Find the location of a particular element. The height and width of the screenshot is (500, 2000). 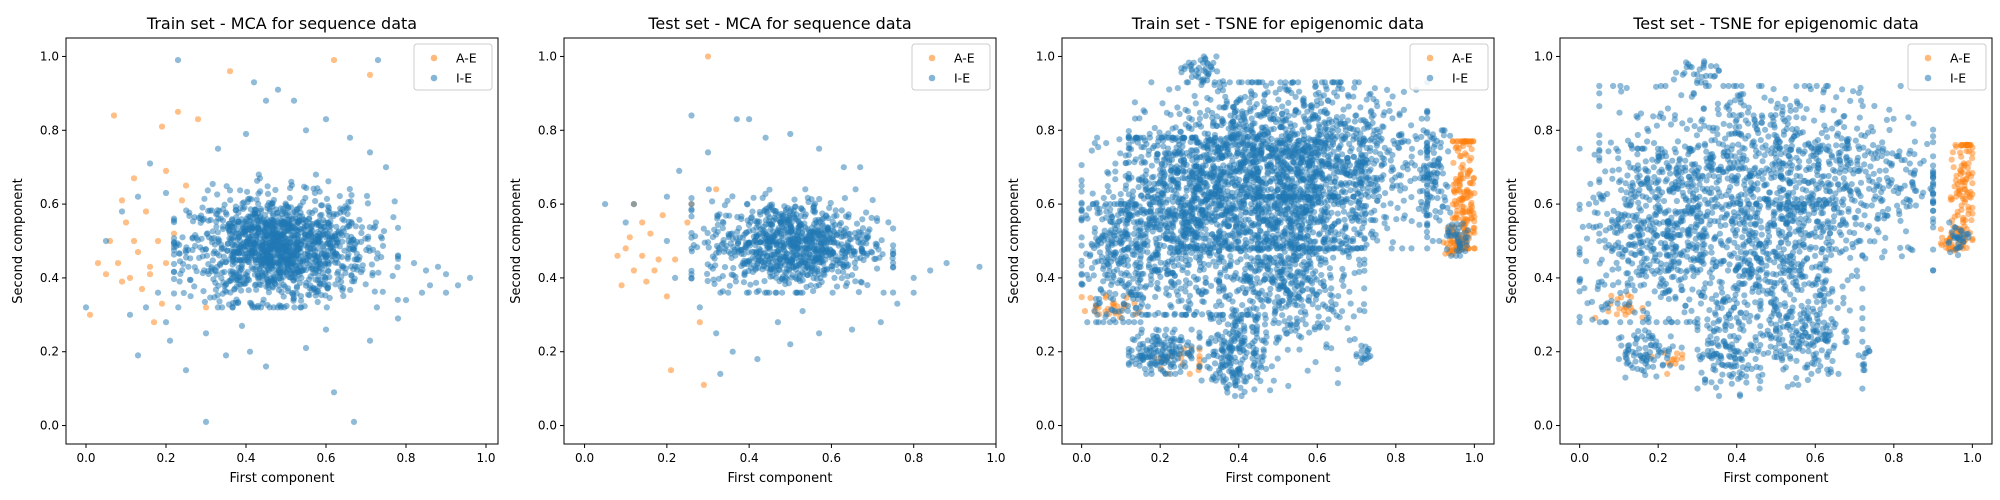

y-tick-label: 0.0 is located at coordinates (547, 426).